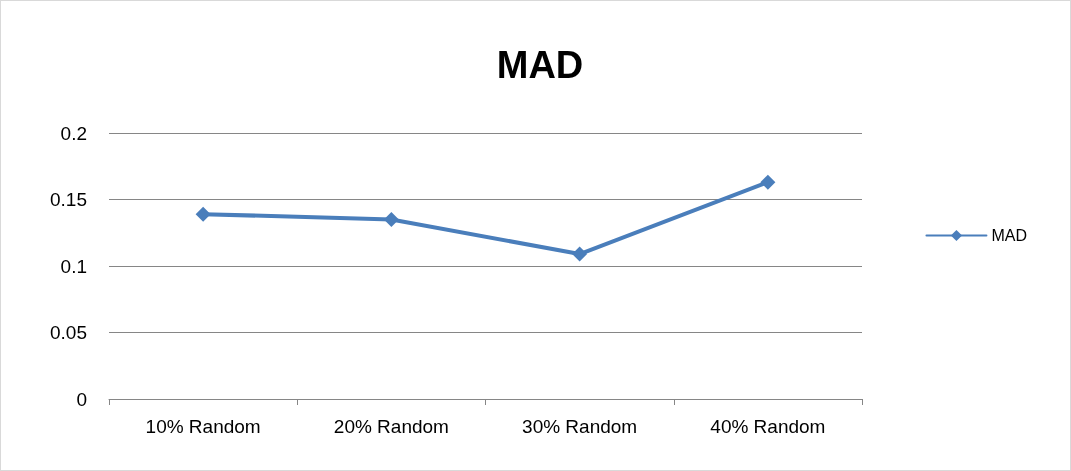  What do you see at coordinates (68, 199) in the screenshot?
I see `y-tick-label: 0.15` at bounding box center [68, 199].